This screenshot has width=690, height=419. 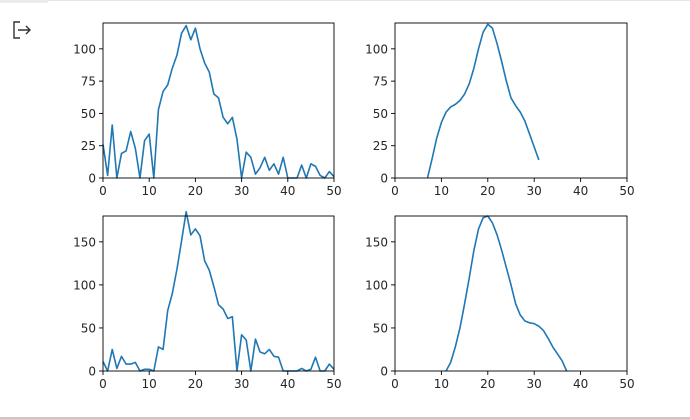 What do you see at coordinates (345, 0) in the screenshot?
I see `top-border` at bounding box center [345, 0].